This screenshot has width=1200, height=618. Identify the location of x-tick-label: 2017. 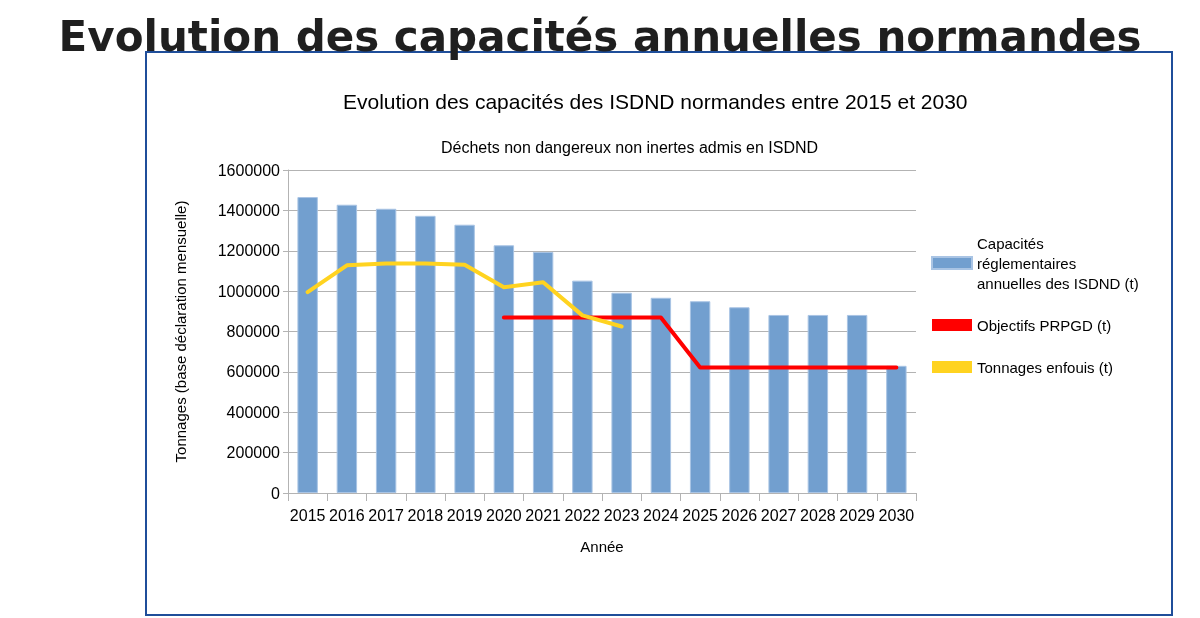
(386, 515).